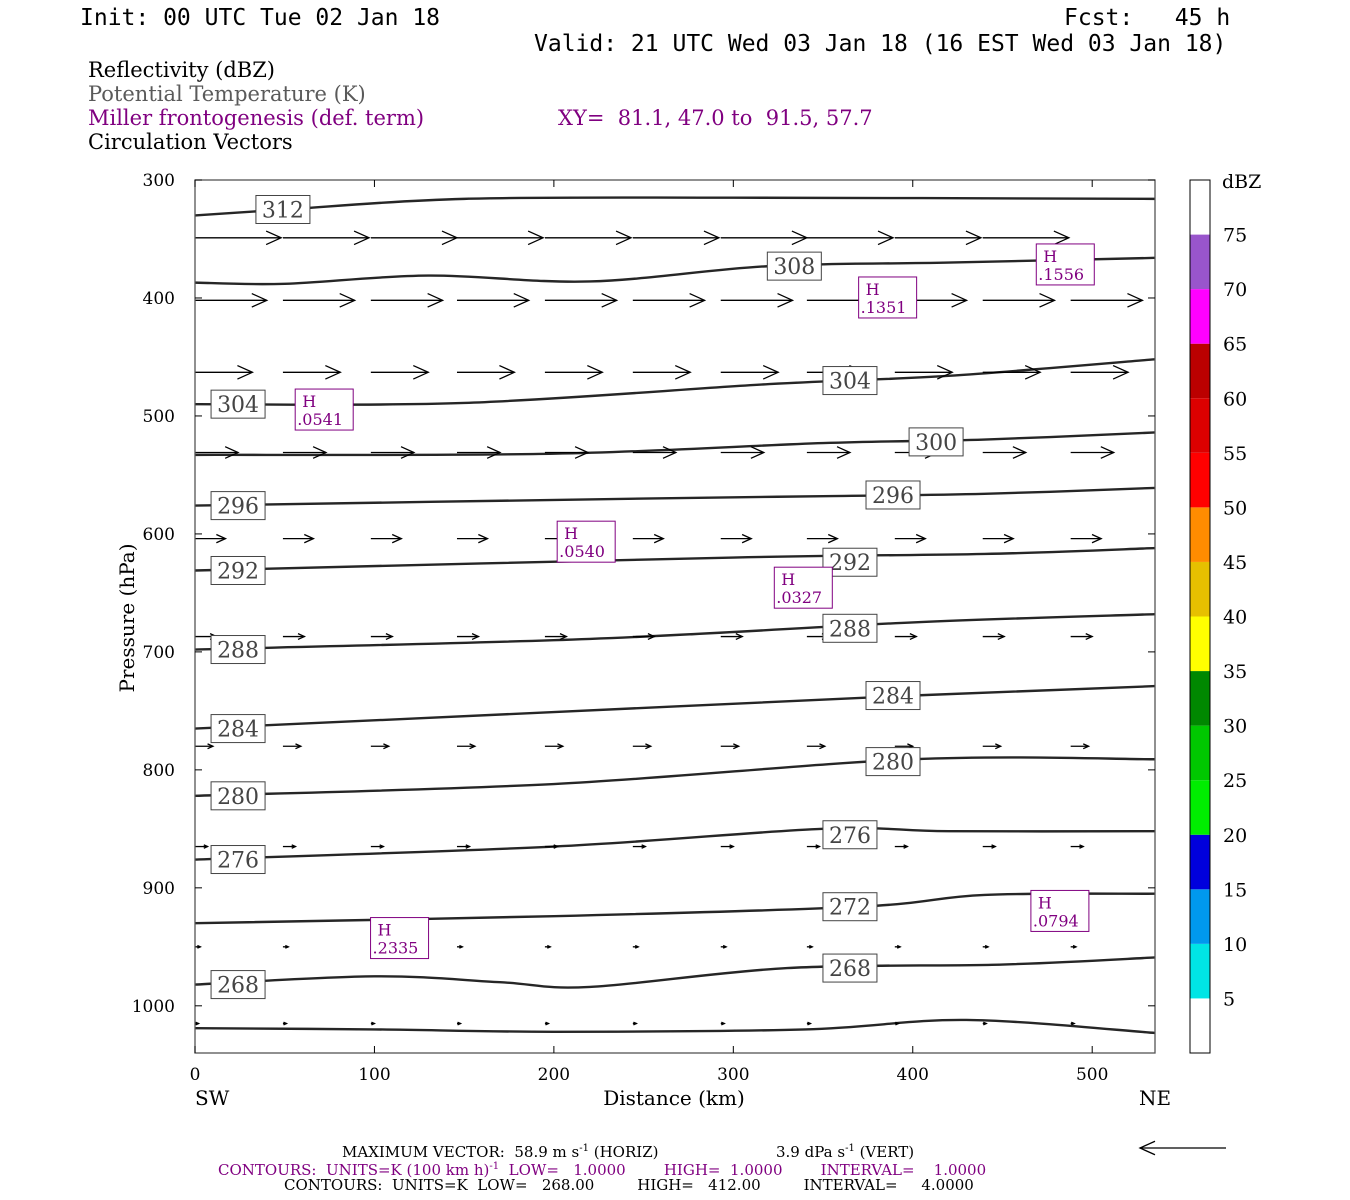 The height and width of the screenshot is (1200, 1350). Describe the element at coordinates (374, 1075) in the screenshot. I see `x-tick-label: 100` at that location.